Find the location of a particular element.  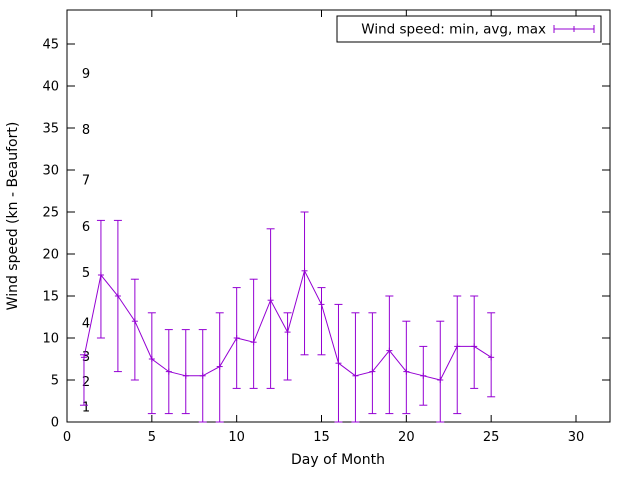

y-tick-label: 10 is located at coordinates (50, 339).